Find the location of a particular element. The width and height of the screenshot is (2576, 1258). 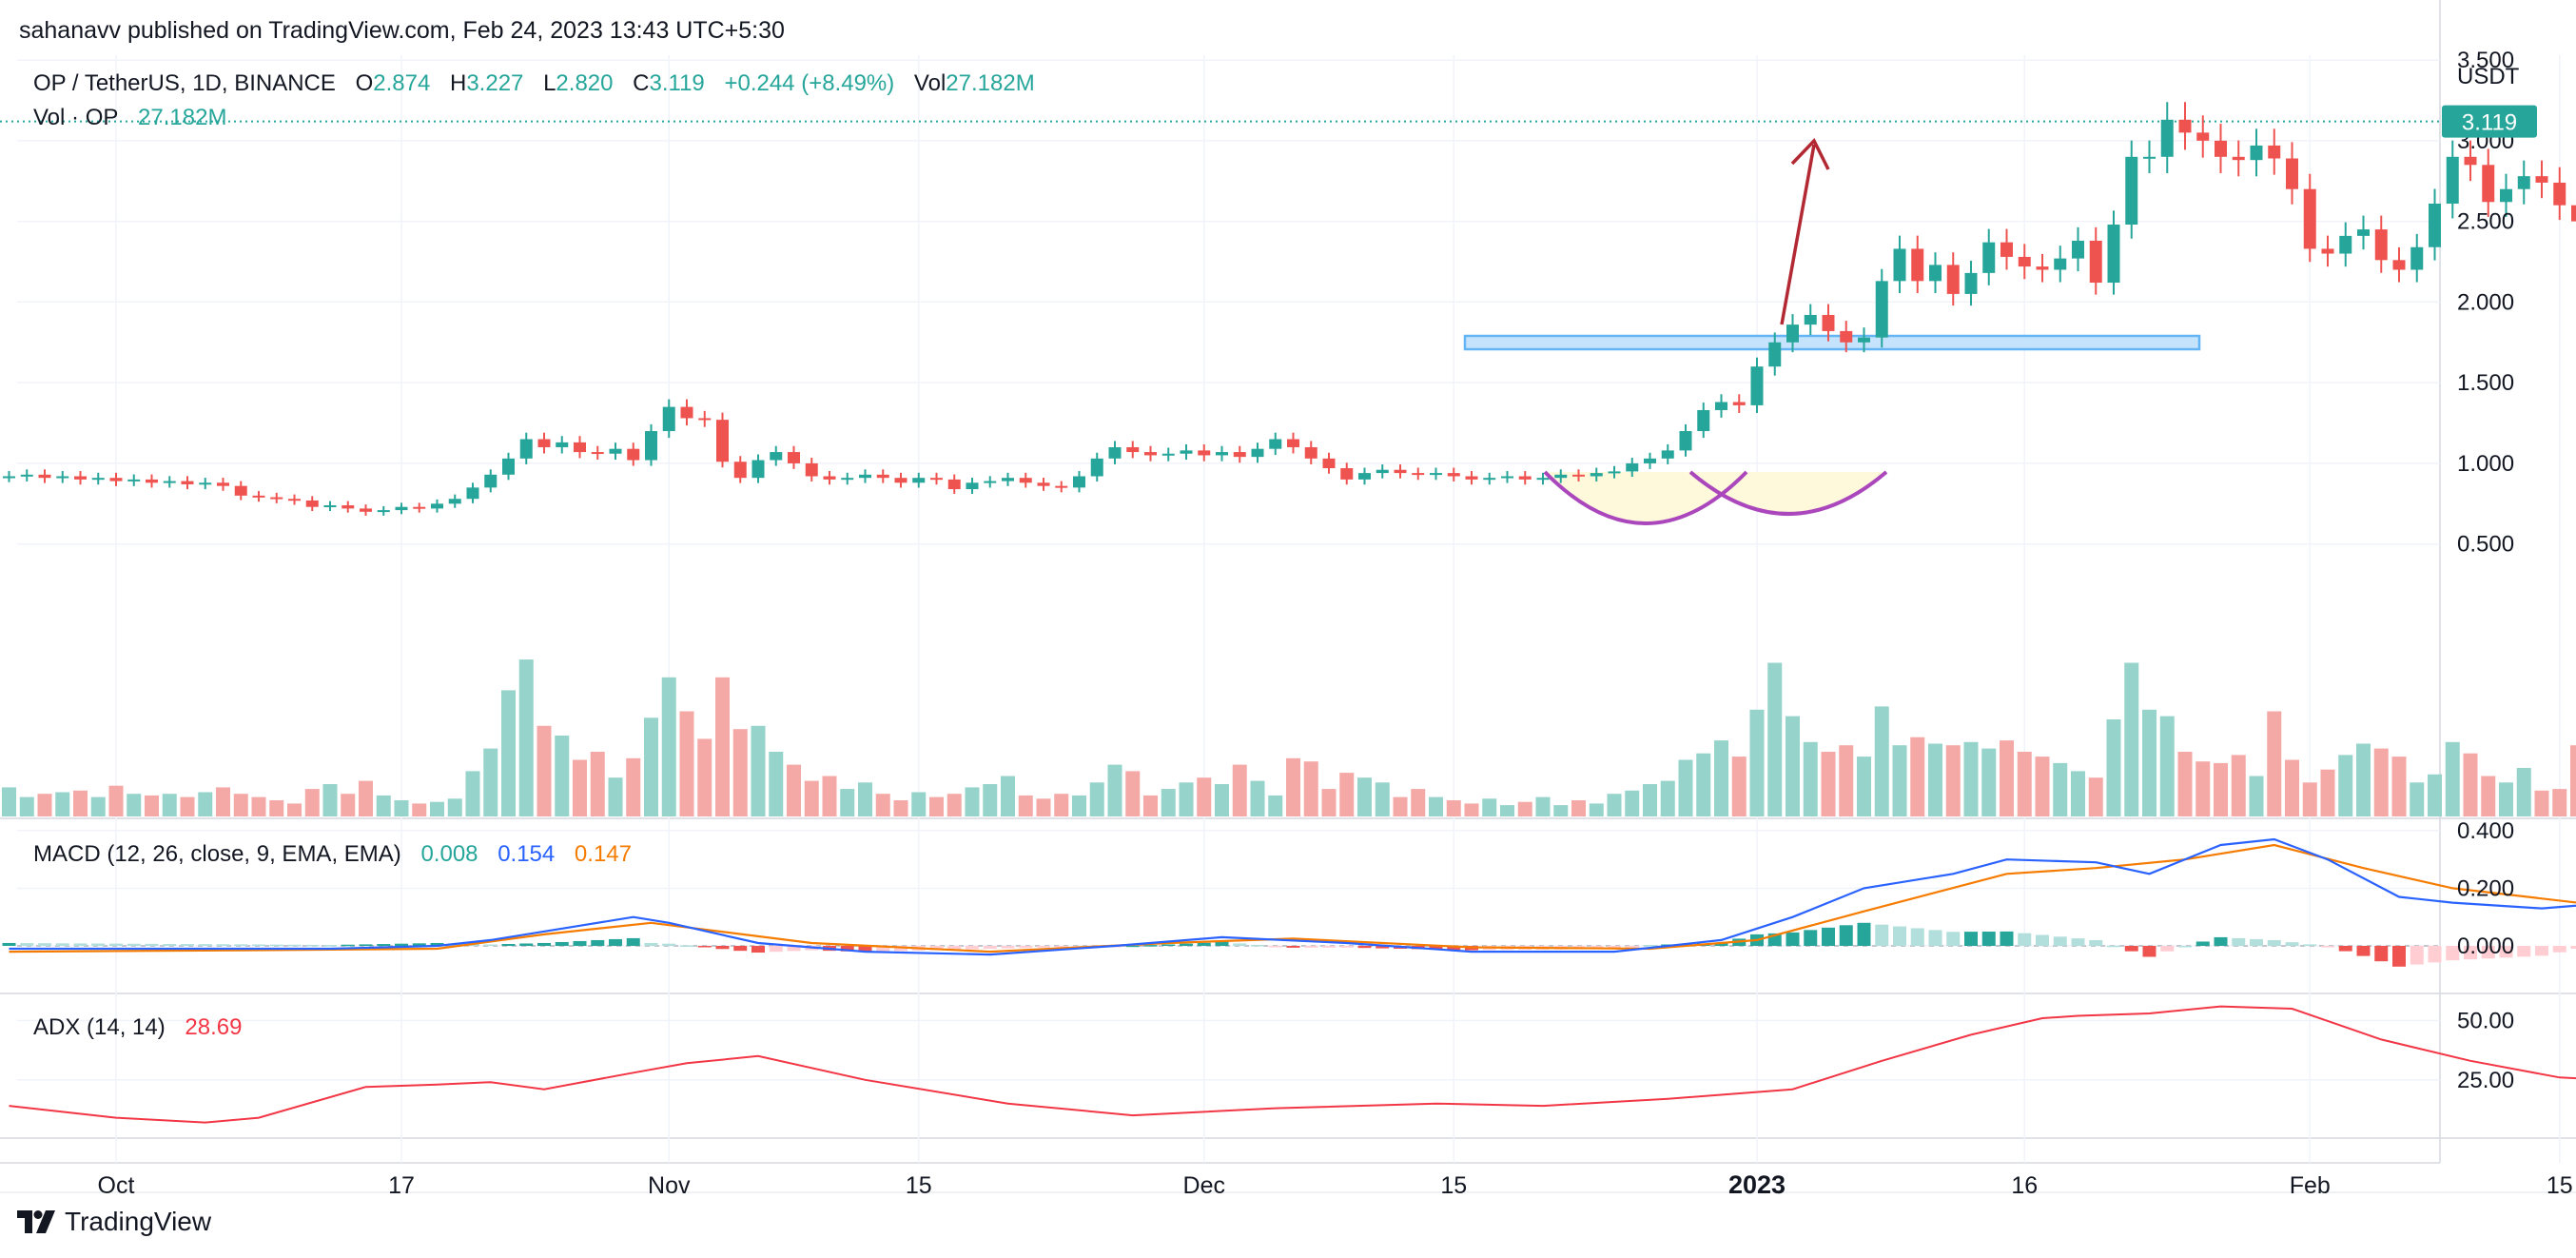

adx-legend: ADX (14, 14) 28.69 is located at coordinates (138, 1028).